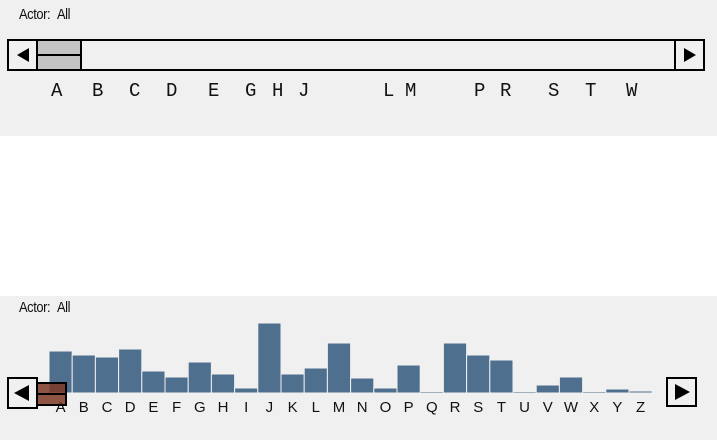 This screenshot has height=440, width=717. I want to click on histogram-category-label: J, so click(270, 407).